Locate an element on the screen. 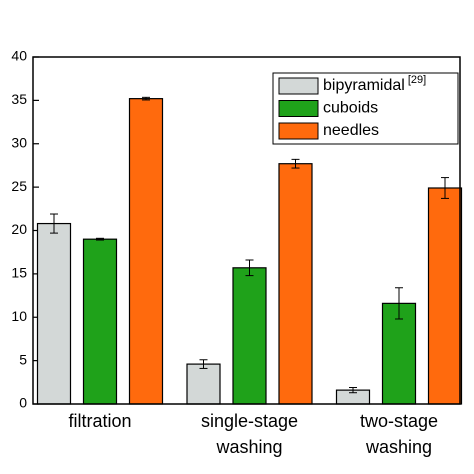  y-tick-label: 20 is located at coordinates (19, 229).